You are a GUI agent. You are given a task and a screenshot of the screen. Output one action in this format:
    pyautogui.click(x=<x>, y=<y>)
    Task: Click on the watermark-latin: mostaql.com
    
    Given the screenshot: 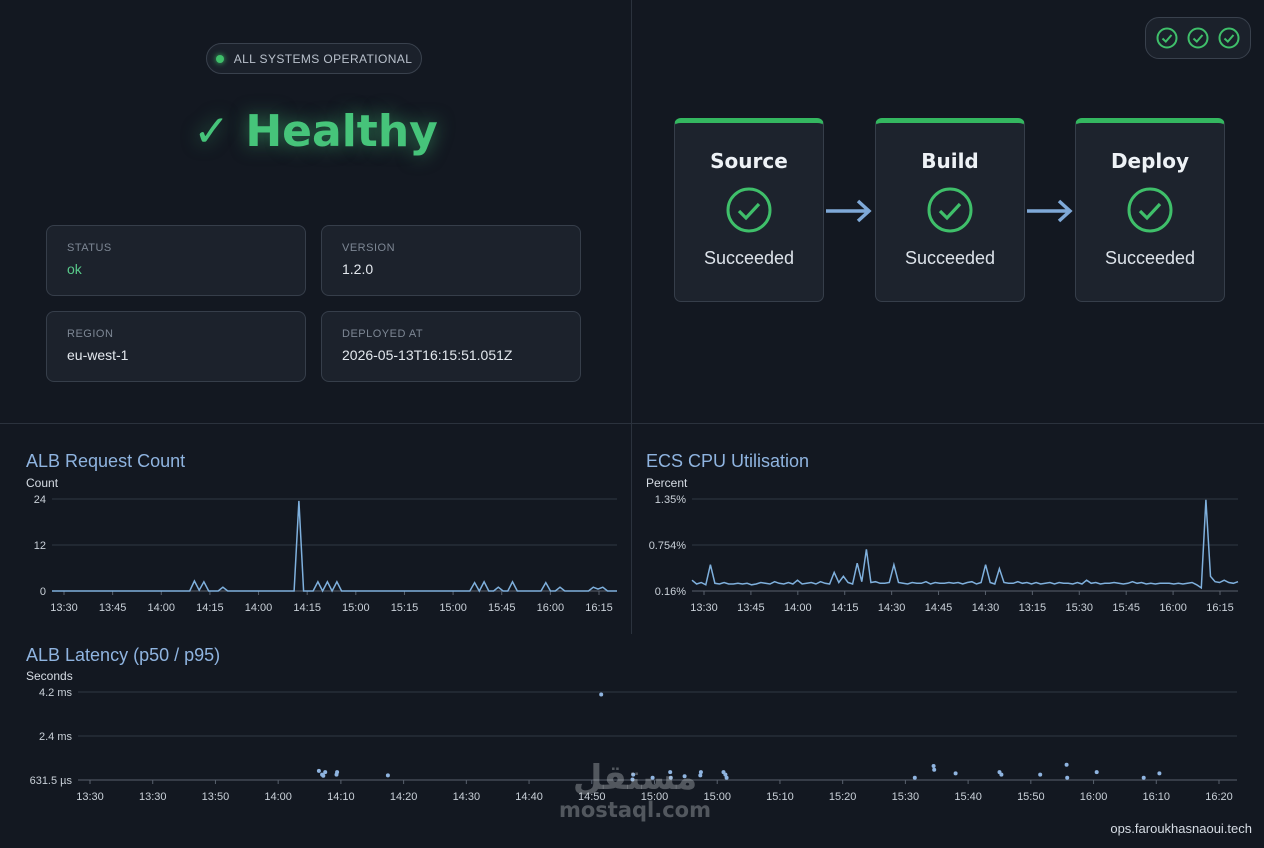 What is the action you would take?
    pyautogui.click(x=635, y=810)
    